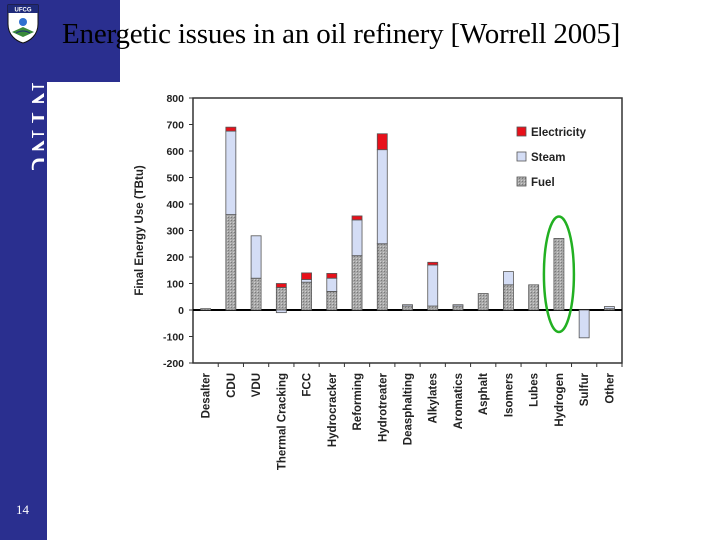  I want to click on y-tick-label: 700, so click(175, 126).